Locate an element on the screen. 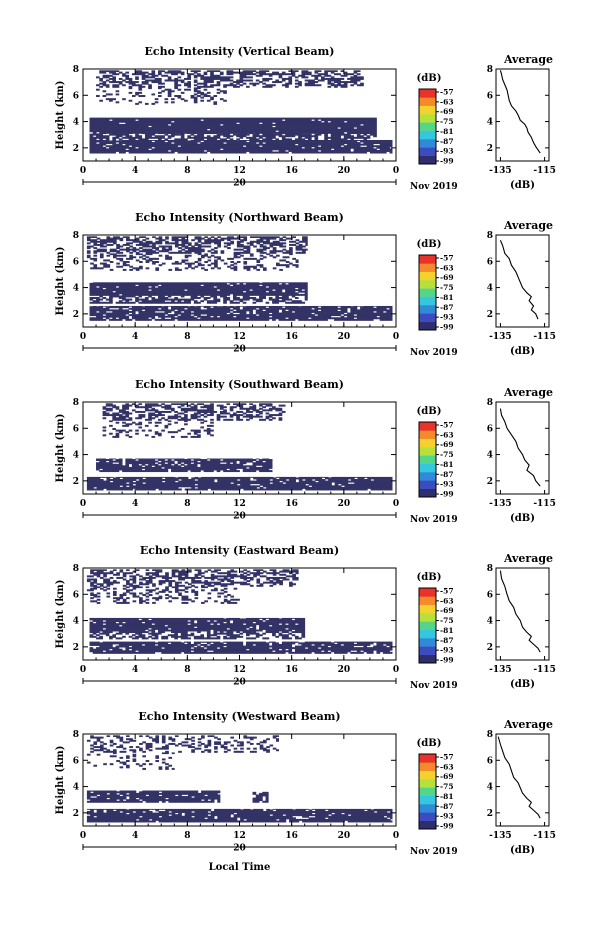  colorbar: -57-63-69-75-81-87-93-99 is located at coordinates (436, 127).